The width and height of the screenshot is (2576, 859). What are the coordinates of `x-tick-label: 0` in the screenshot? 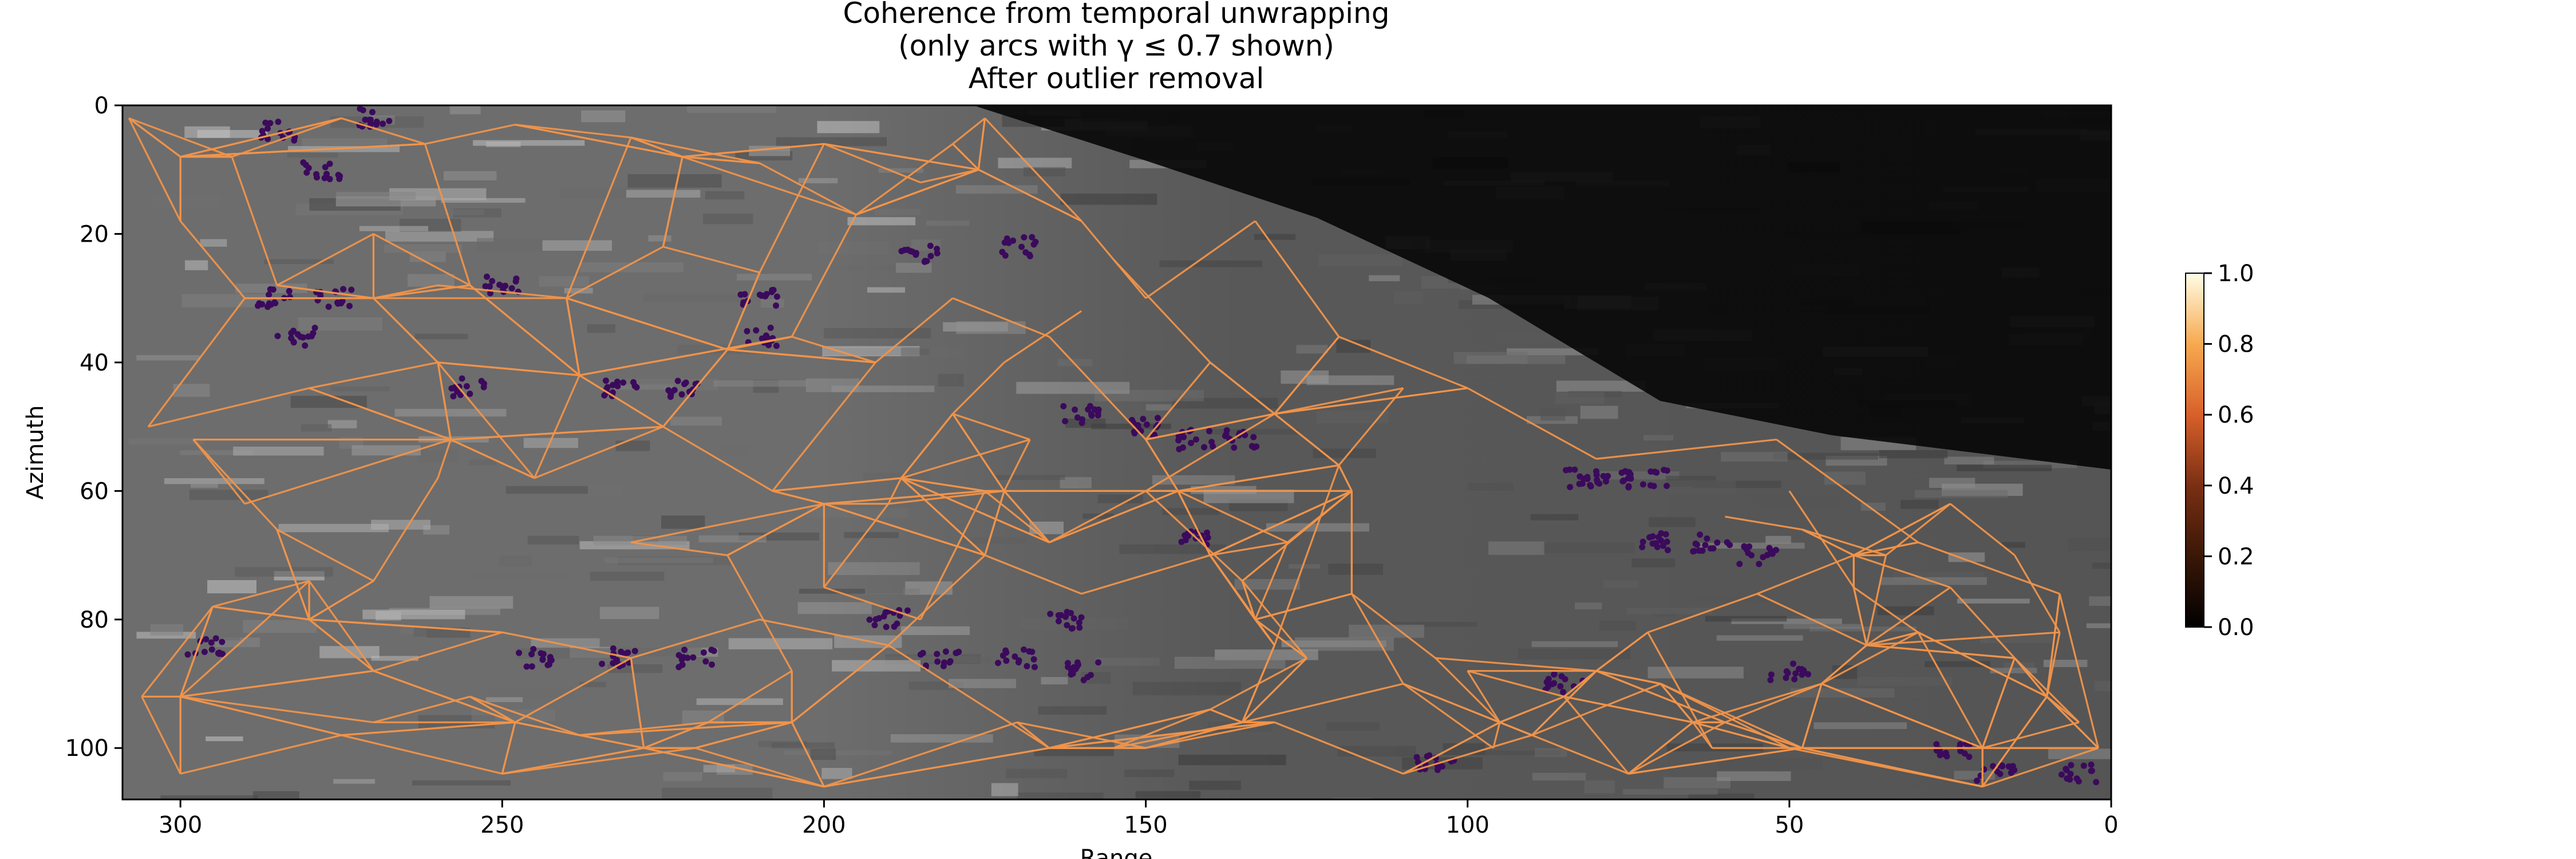 It's located at (2111, 825).